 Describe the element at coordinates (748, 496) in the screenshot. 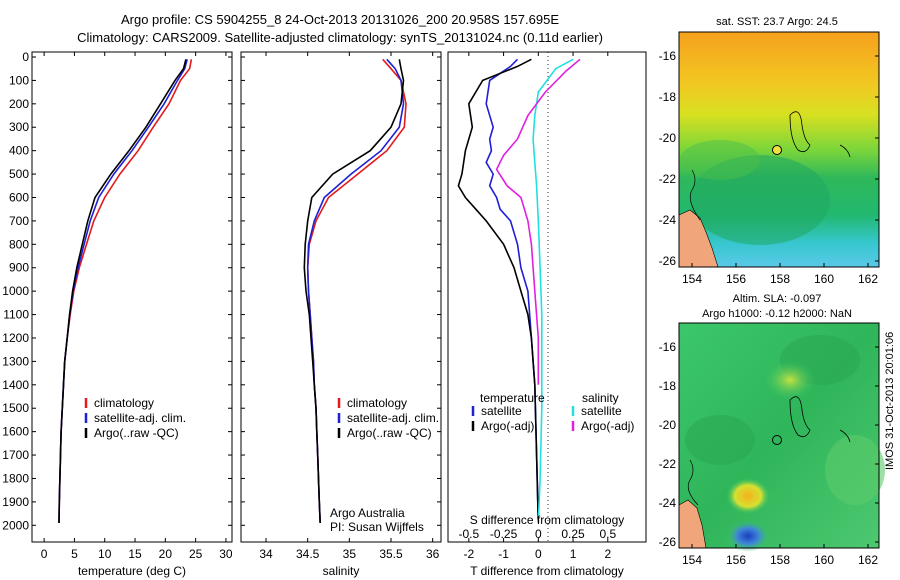

I see `sla-positive-anomaly` at that location.